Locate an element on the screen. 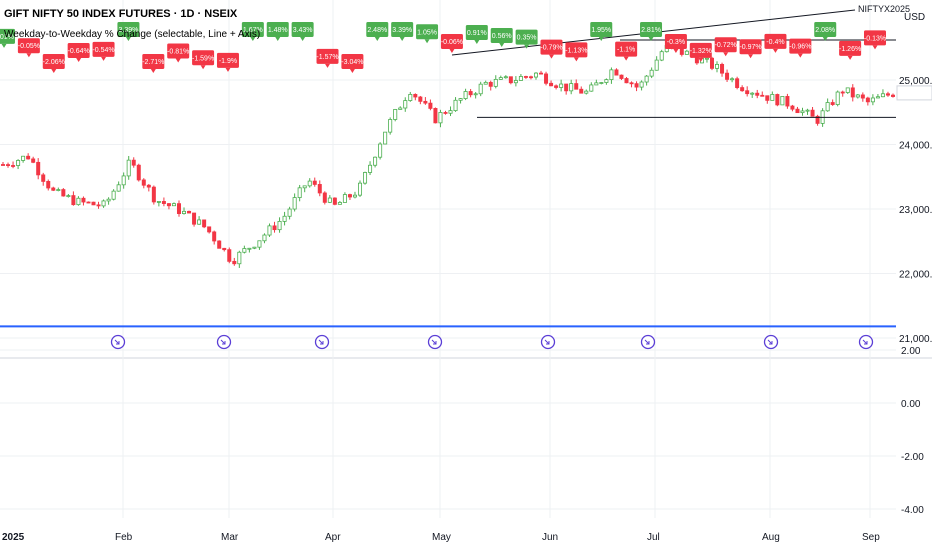  weekly-change-badge: -0.05% is located at coordinates (28, 48).